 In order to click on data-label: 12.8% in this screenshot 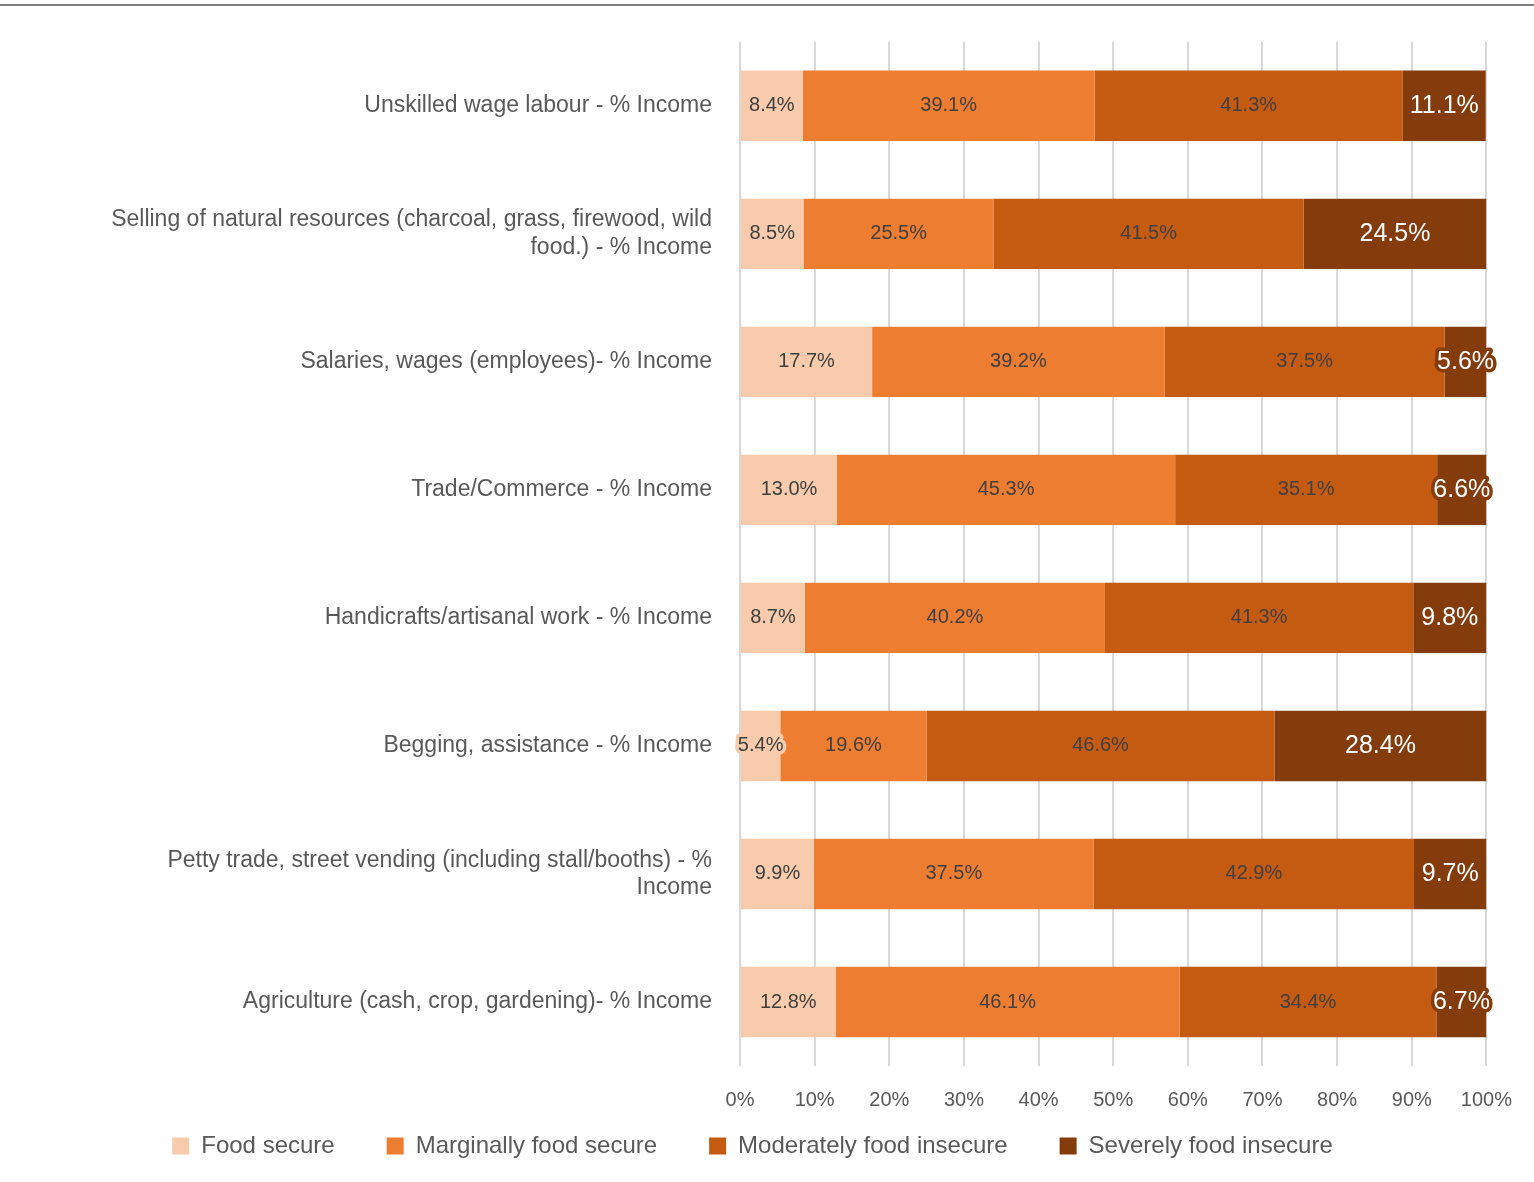, I will do `click(788, 1000)`.